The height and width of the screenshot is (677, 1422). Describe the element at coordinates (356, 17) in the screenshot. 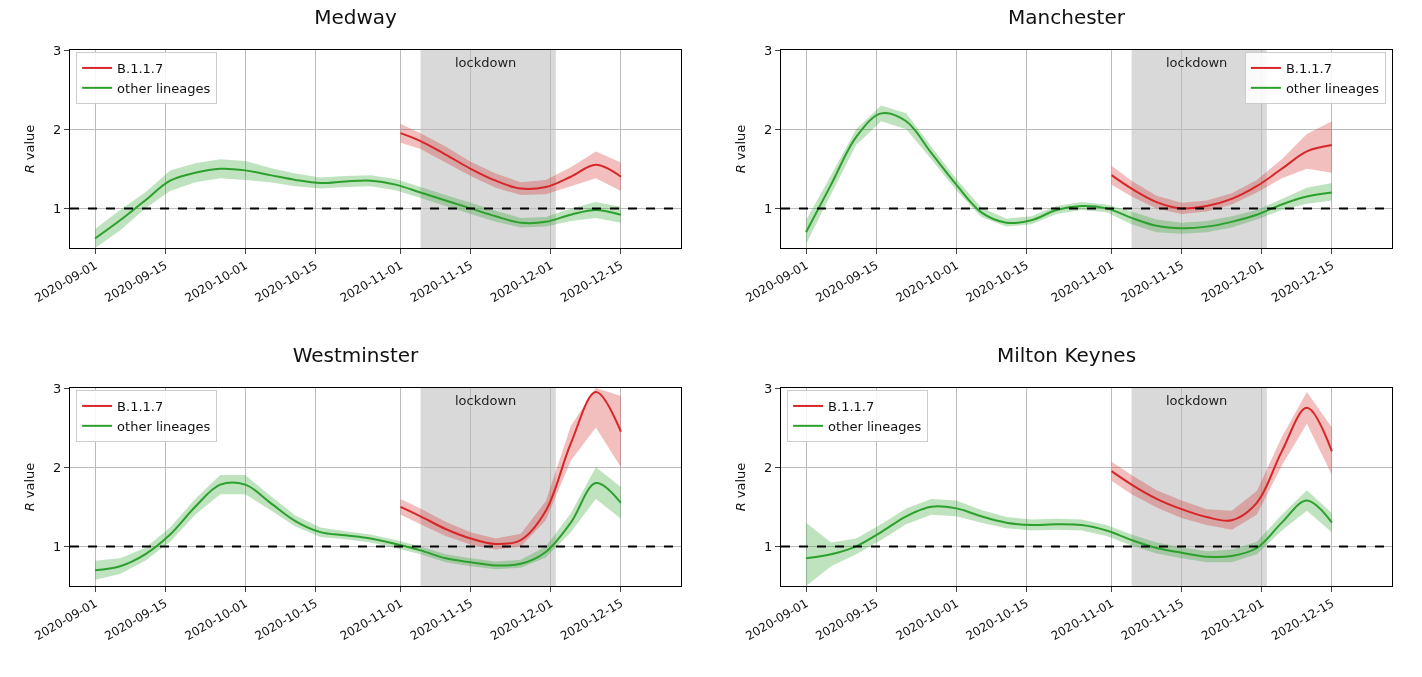

I see `chart-title: Medway` at that location.